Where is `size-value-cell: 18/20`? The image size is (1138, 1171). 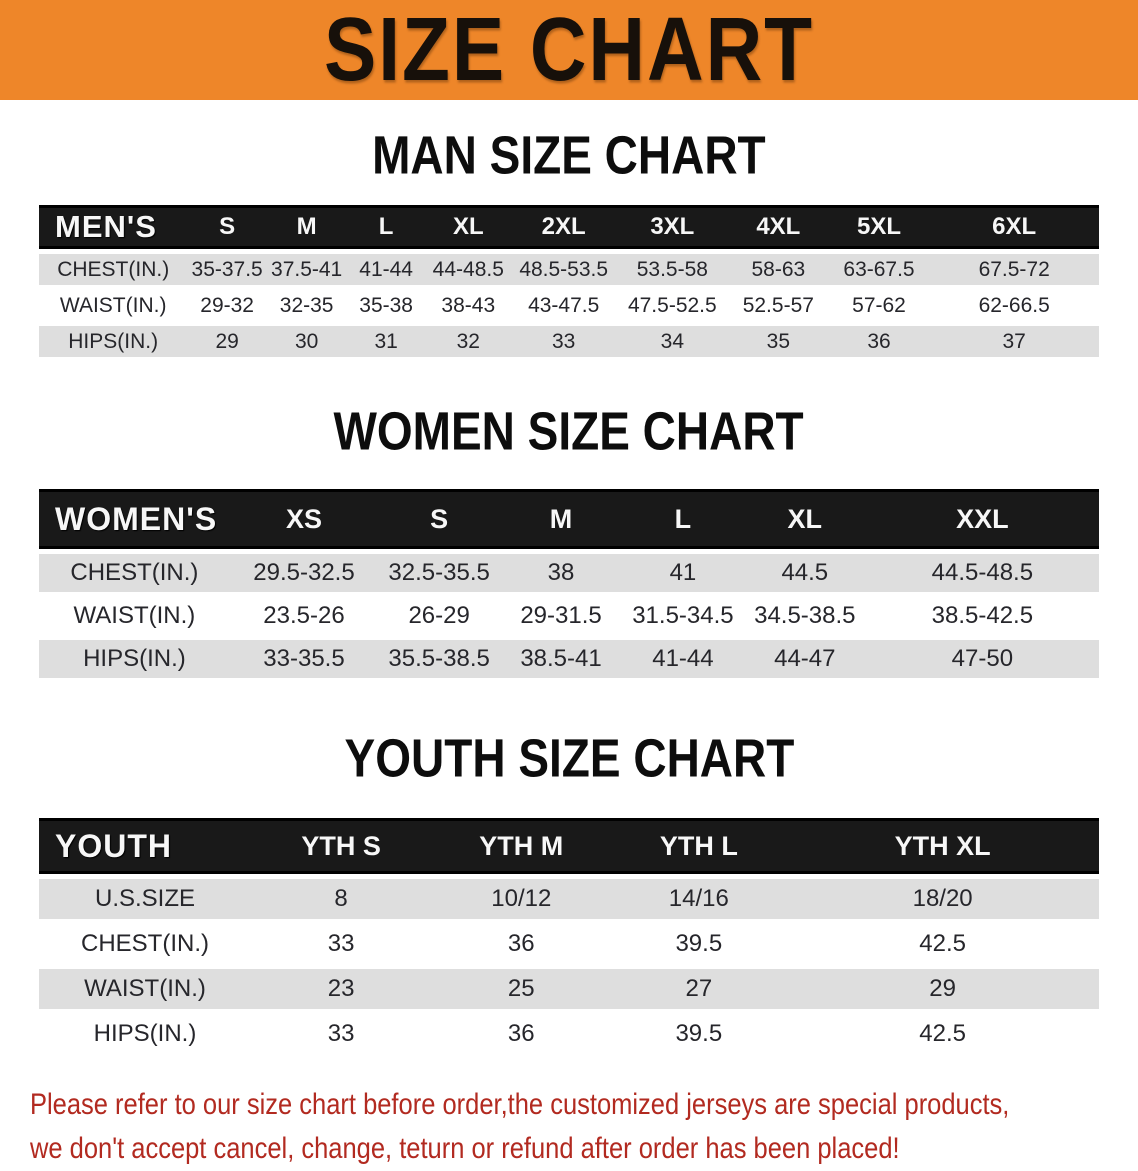
size-value-cell: 18/20 is located at coordinates (942, 899).